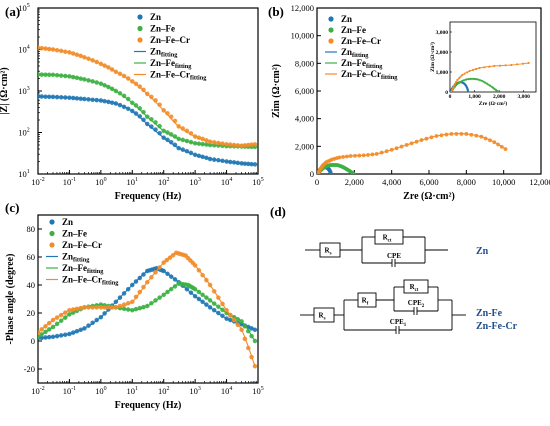 This screenshot has width=550, height=426. Describe the element at coordinates (524, 97) in the screenshot. I see `inset-x-tick-label: 3,000` at that location.